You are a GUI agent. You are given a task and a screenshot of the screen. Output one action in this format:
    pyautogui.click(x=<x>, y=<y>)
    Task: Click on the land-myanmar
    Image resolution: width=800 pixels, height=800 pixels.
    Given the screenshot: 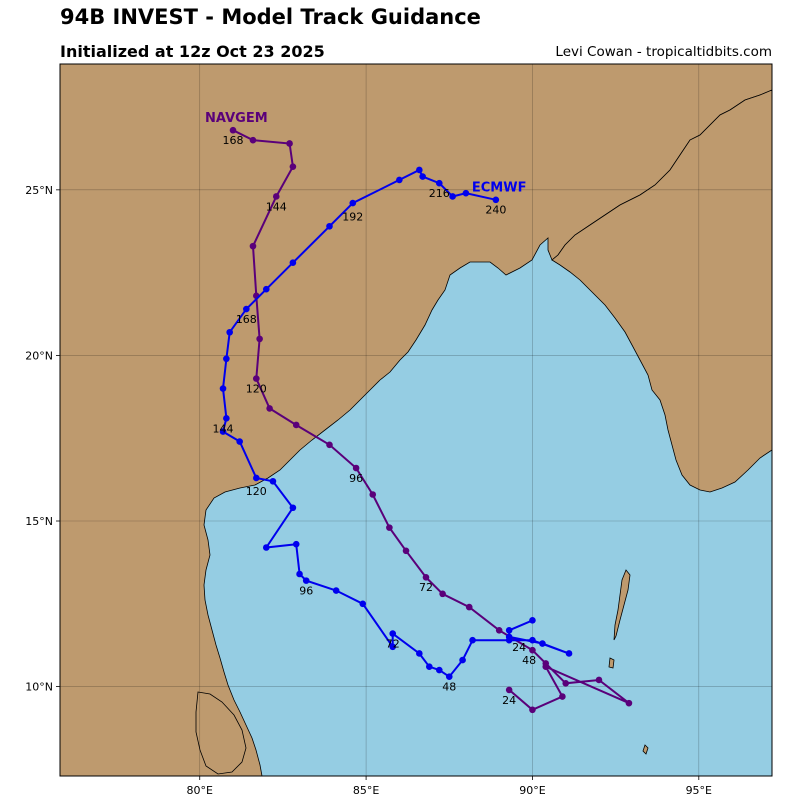 What is the action you would take?
    pyautogui.click(x=661, y=291)
    